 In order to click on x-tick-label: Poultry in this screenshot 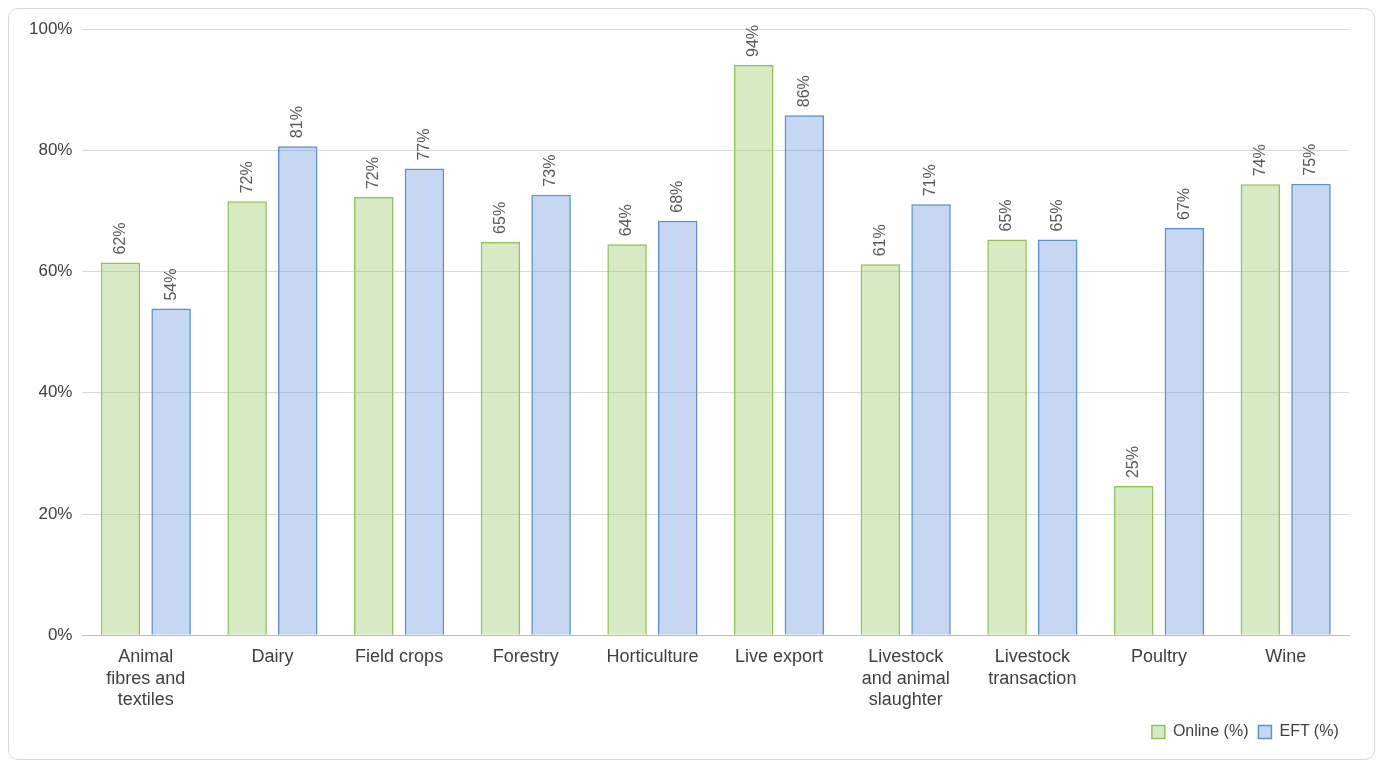, I will do `click(1159, 655)`.